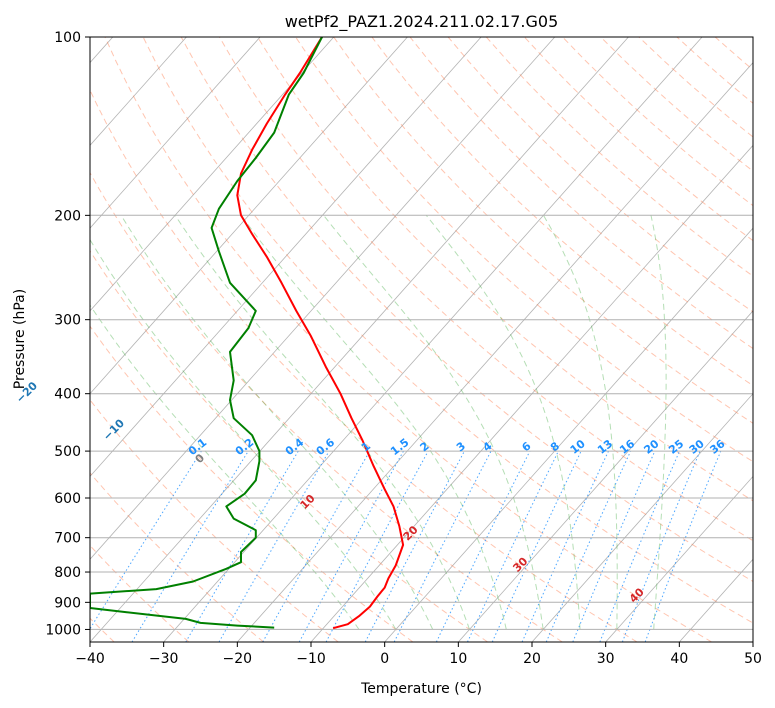  Describe the element at coordinates (753, 659) in the screenshot. I see `x-tick-label: 50` at that location.